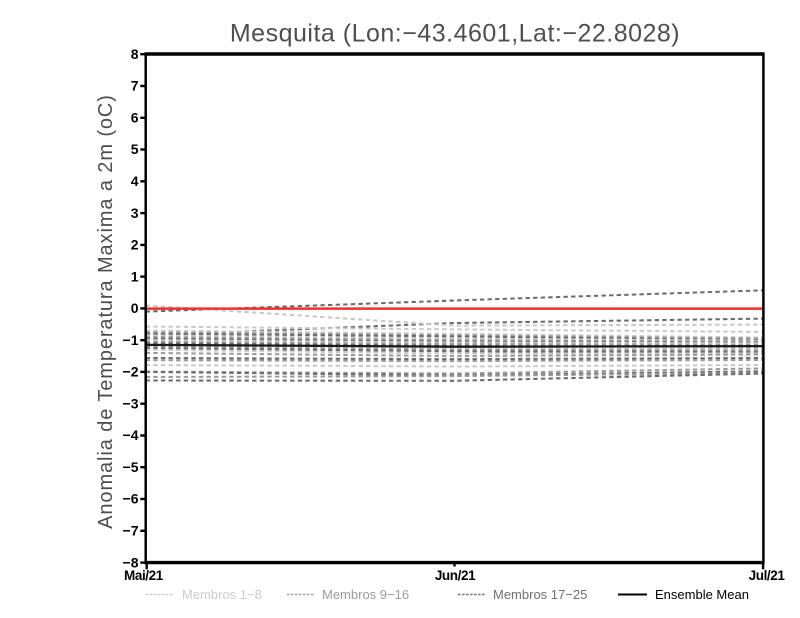 This screenshot has width=800, height=618. I want to click on svg-text: −8, so click(131, 562).